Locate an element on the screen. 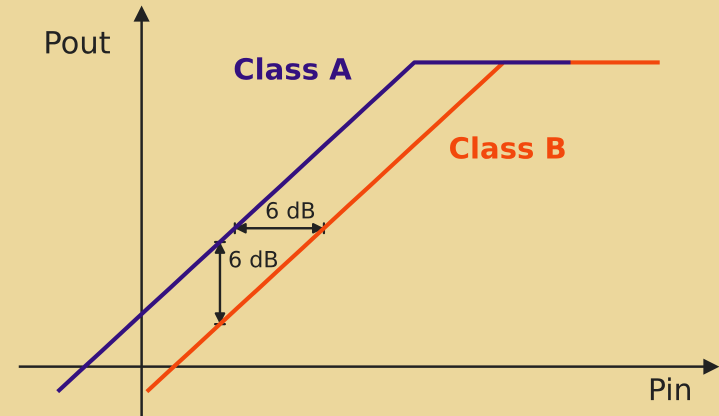 This screenshot has width=719, height=416. series-label: Class A is located at coordinates (293, 68).